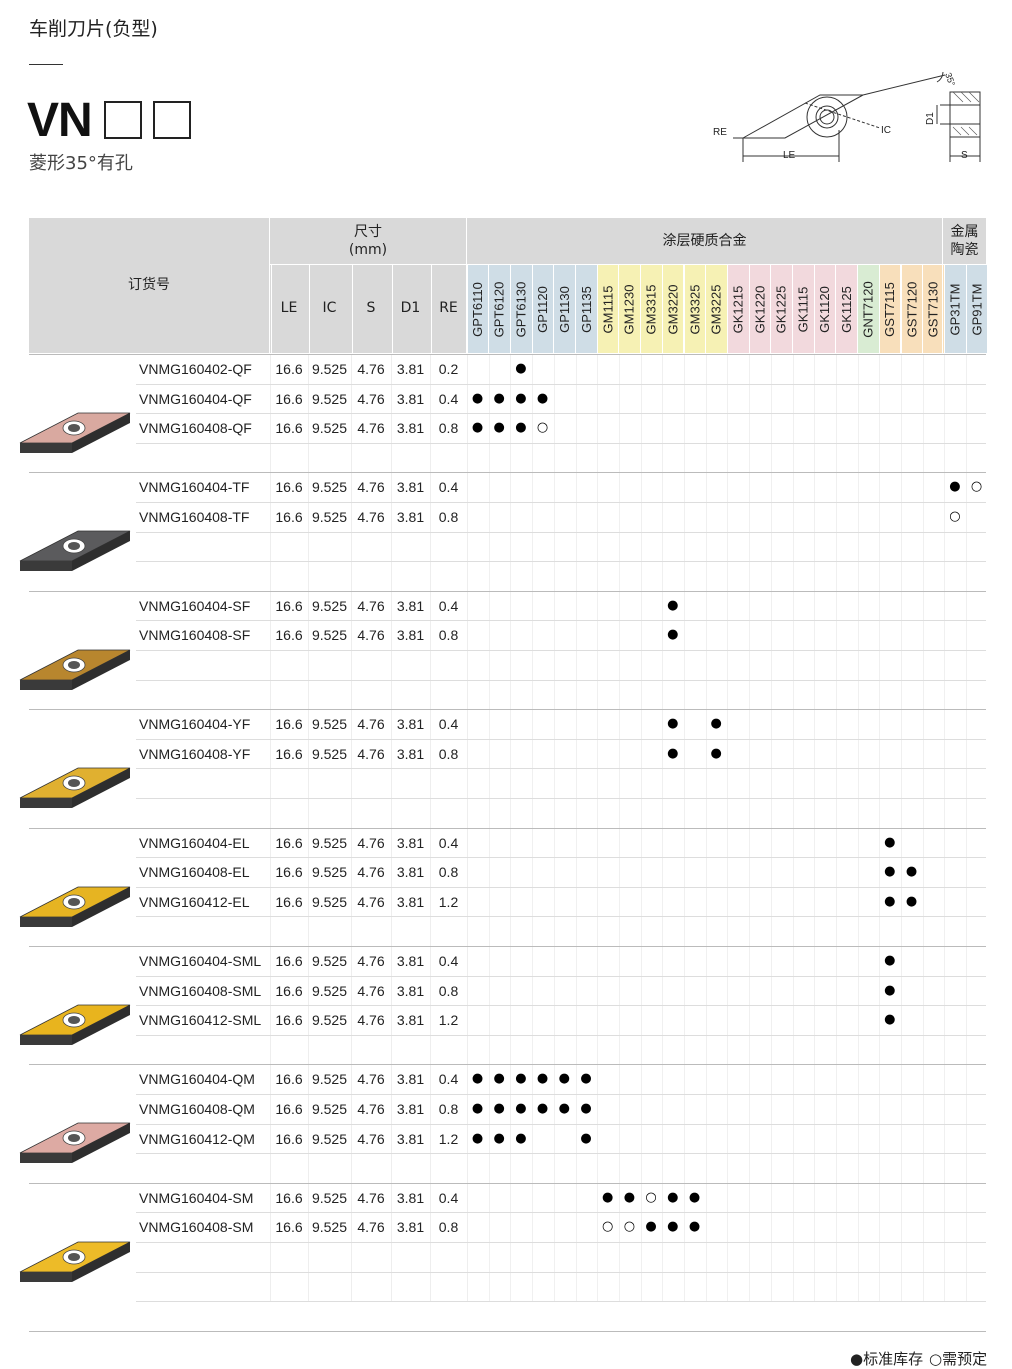 This screenshot has height=1369, width=1012. I want to click on order-code: VNMG160404-EL, so click(194, 842).